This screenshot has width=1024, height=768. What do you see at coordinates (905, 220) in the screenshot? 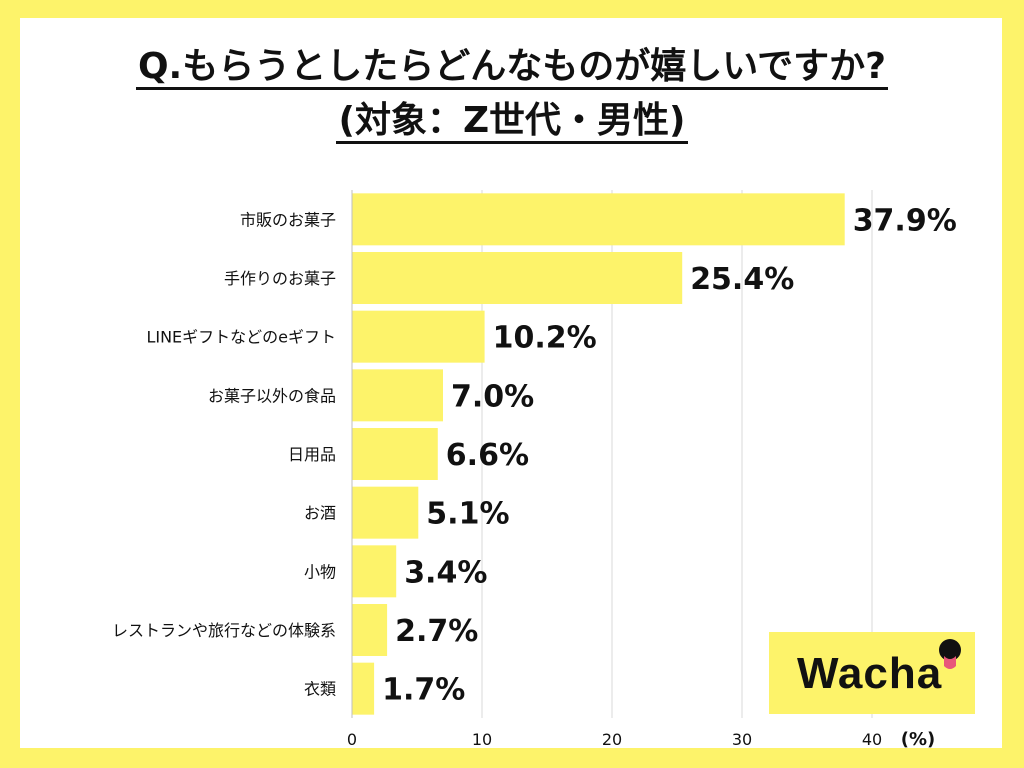
I see `value-label: 37.9%` at bounding box center [905, 220].